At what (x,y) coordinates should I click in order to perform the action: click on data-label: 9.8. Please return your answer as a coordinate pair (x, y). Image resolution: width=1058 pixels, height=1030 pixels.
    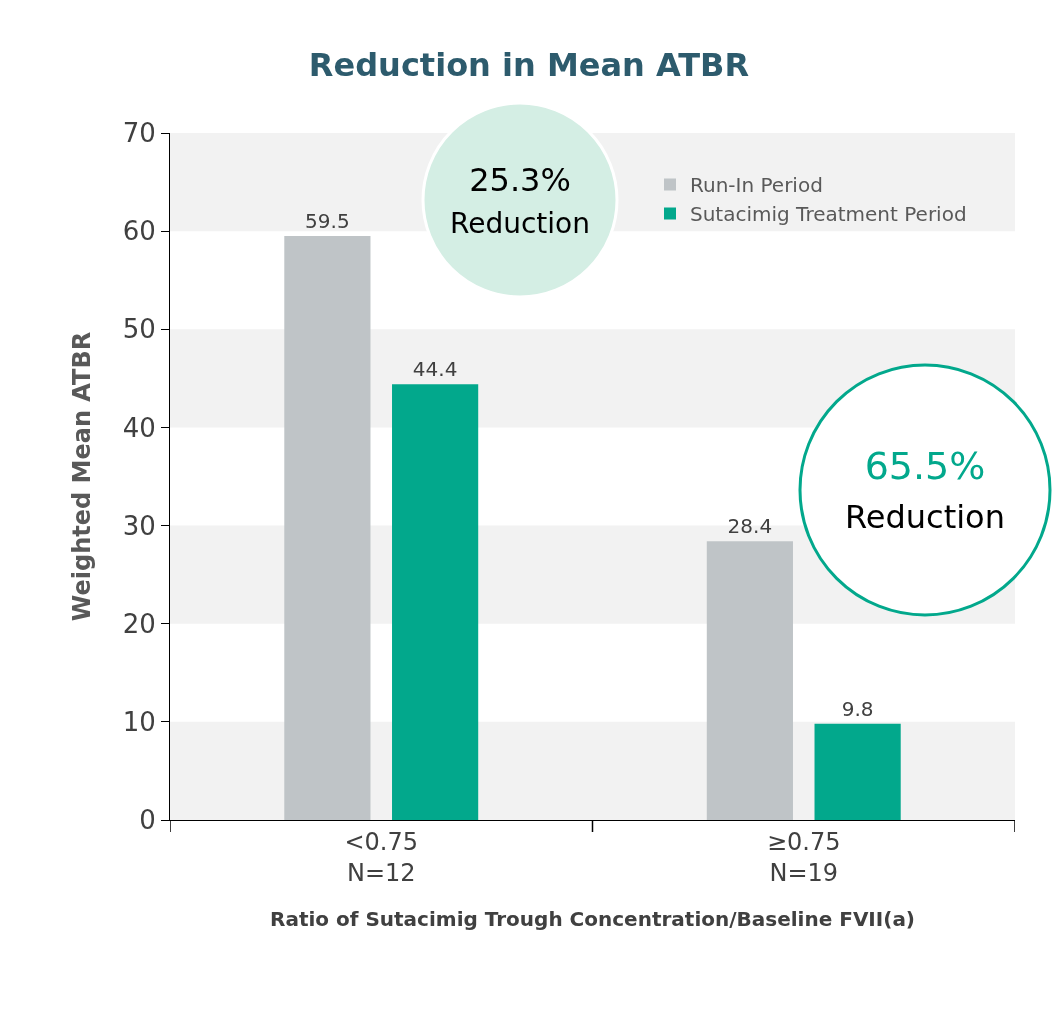
    Looking at the image, I should click on (857, 708).